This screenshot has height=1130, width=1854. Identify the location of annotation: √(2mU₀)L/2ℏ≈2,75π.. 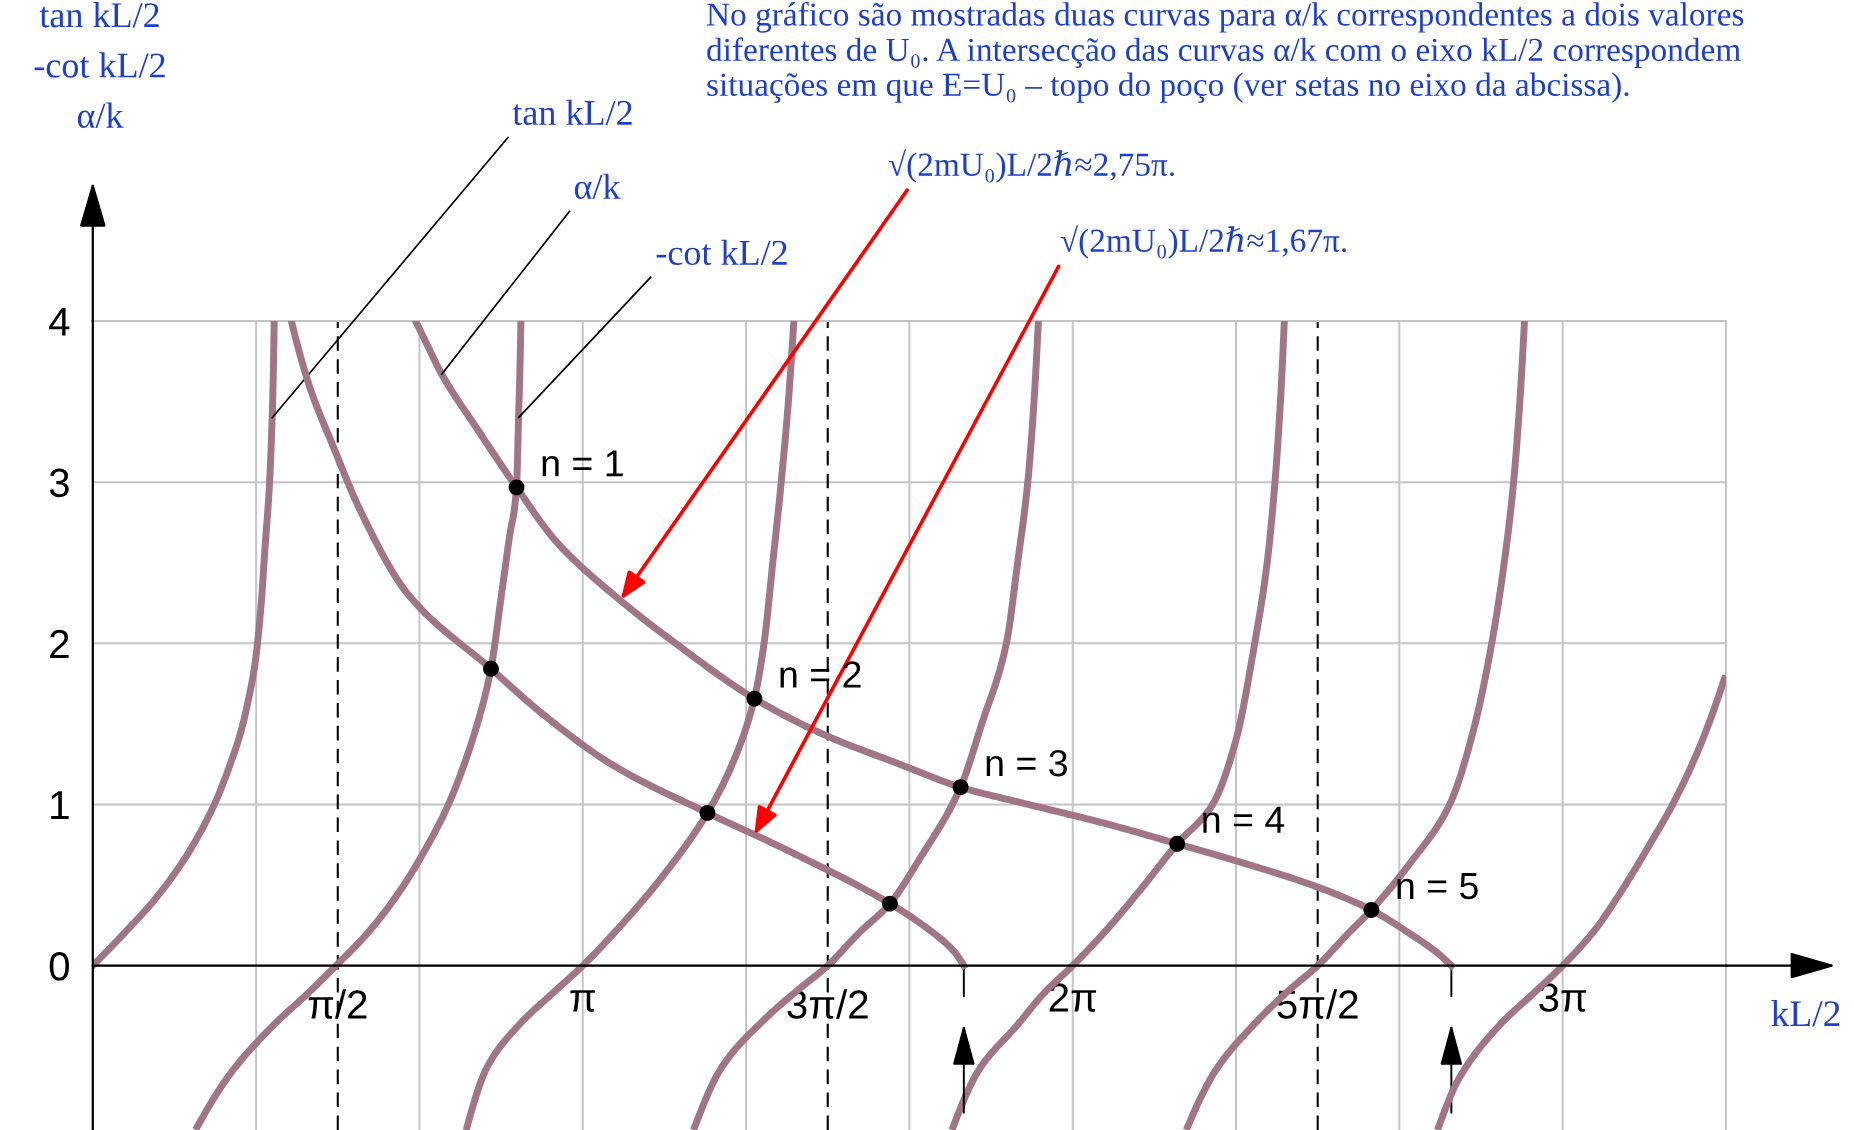
(1031, 166).